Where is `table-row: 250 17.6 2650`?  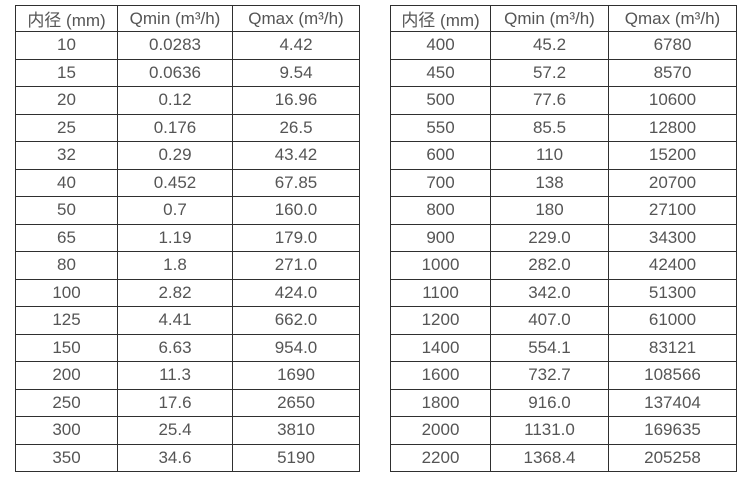
table-row: 250 17.6 2650 is located at coordinates (187, 402).